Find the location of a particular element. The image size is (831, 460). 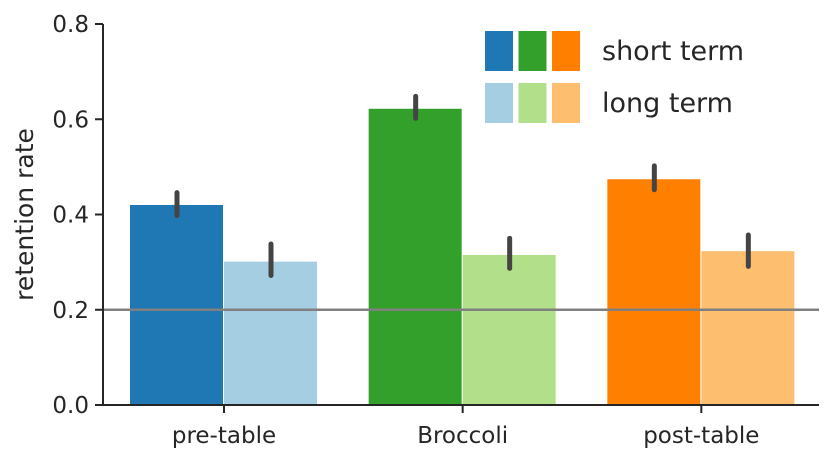

legend-label: short term is located at coordinates (673, 51).